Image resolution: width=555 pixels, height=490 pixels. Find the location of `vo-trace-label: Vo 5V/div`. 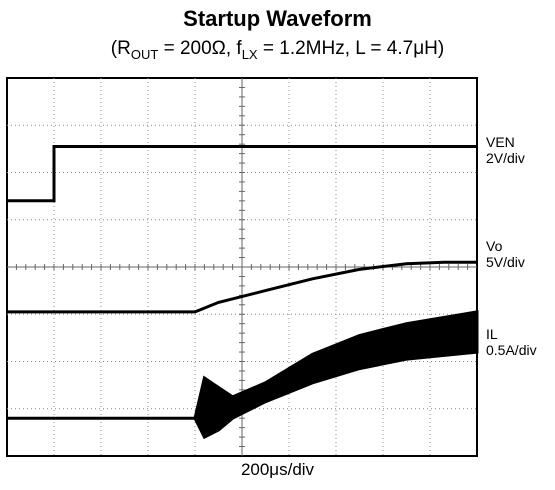

vo-trace-label: Vo 5V/div is located at coordinates (505, 254).